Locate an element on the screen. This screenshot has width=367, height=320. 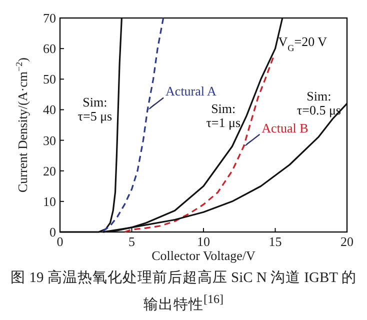
x-tick-label: 15 is located at coordinates (275, 241).